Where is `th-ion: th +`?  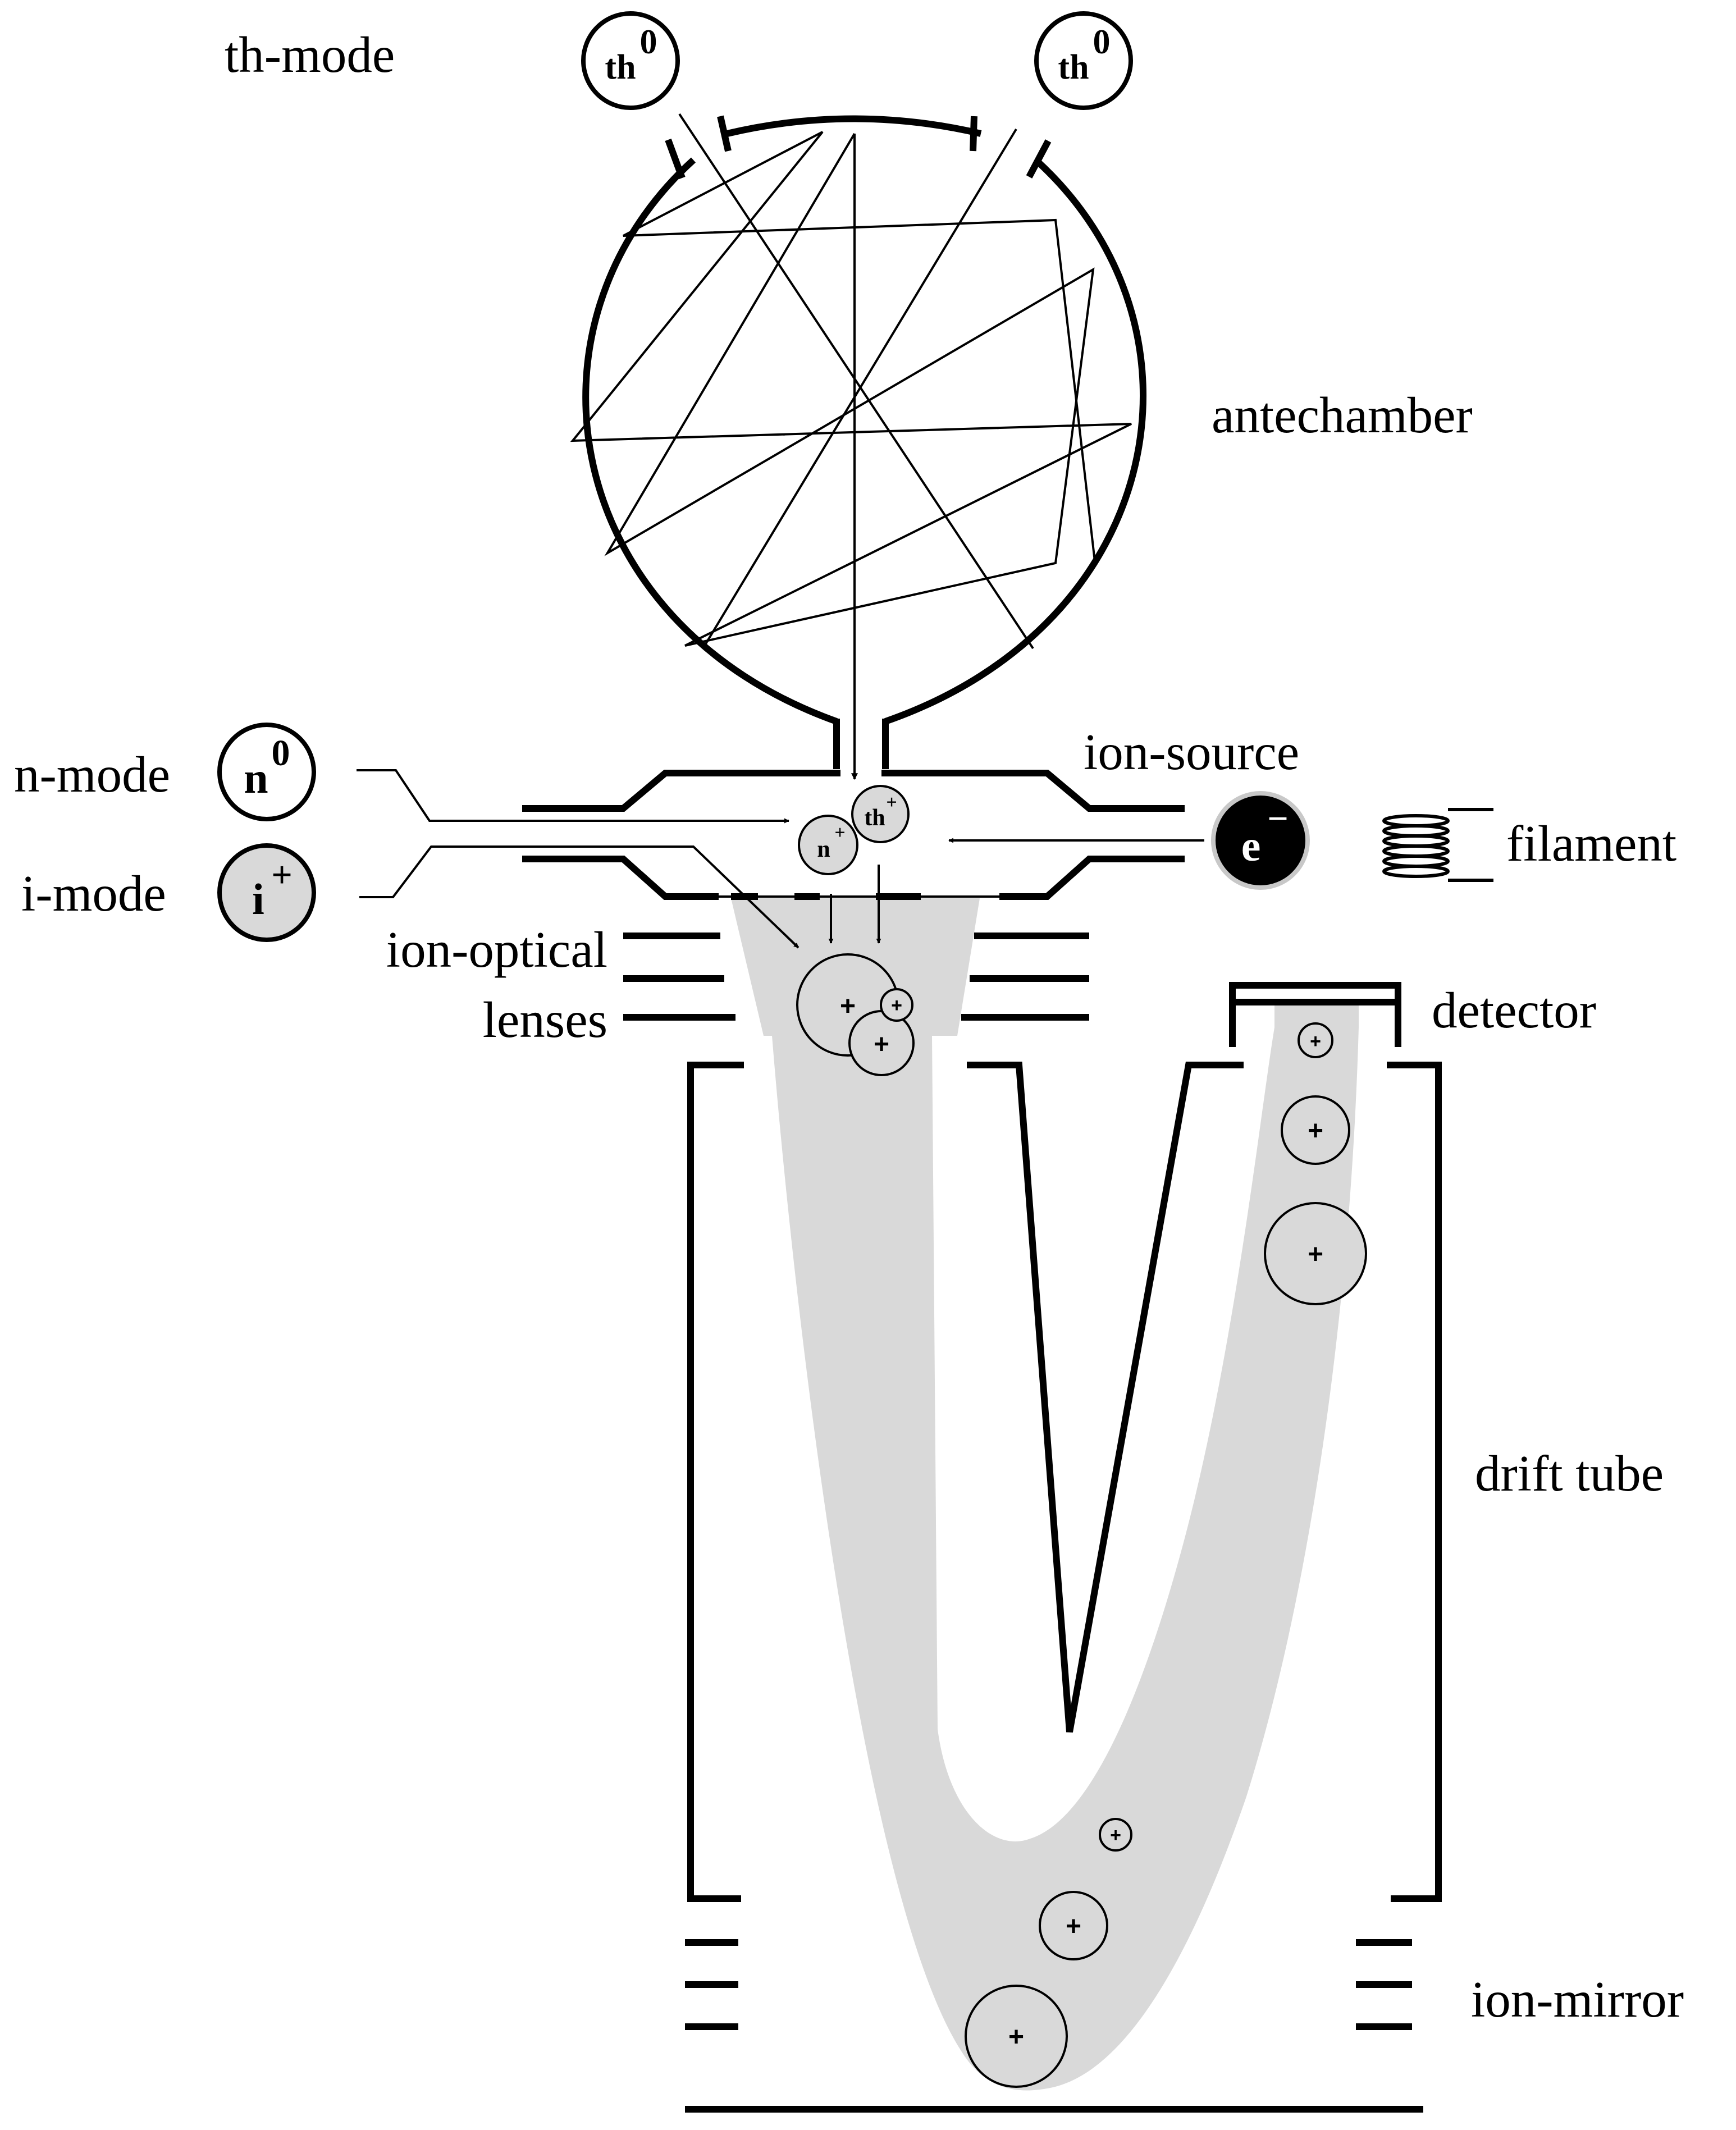
th-ion: th + is located at coordinates (881, 814).